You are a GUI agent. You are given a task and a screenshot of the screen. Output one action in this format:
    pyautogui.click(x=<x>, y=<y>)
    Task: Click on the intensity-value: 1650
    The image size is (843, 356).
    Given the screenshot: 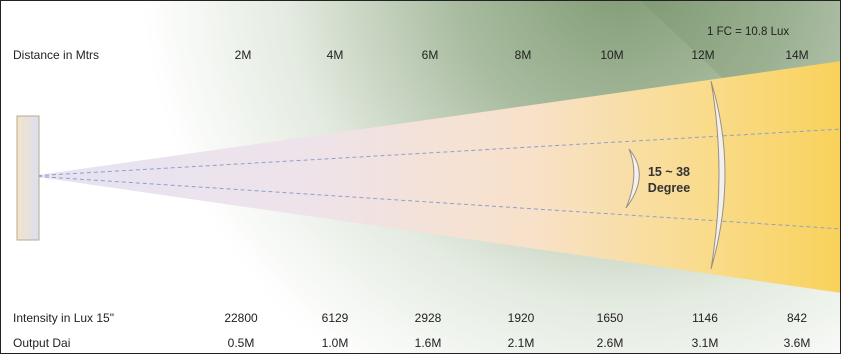 What is the action you would take?
    pyautogui.click(x=610, y=318)
    